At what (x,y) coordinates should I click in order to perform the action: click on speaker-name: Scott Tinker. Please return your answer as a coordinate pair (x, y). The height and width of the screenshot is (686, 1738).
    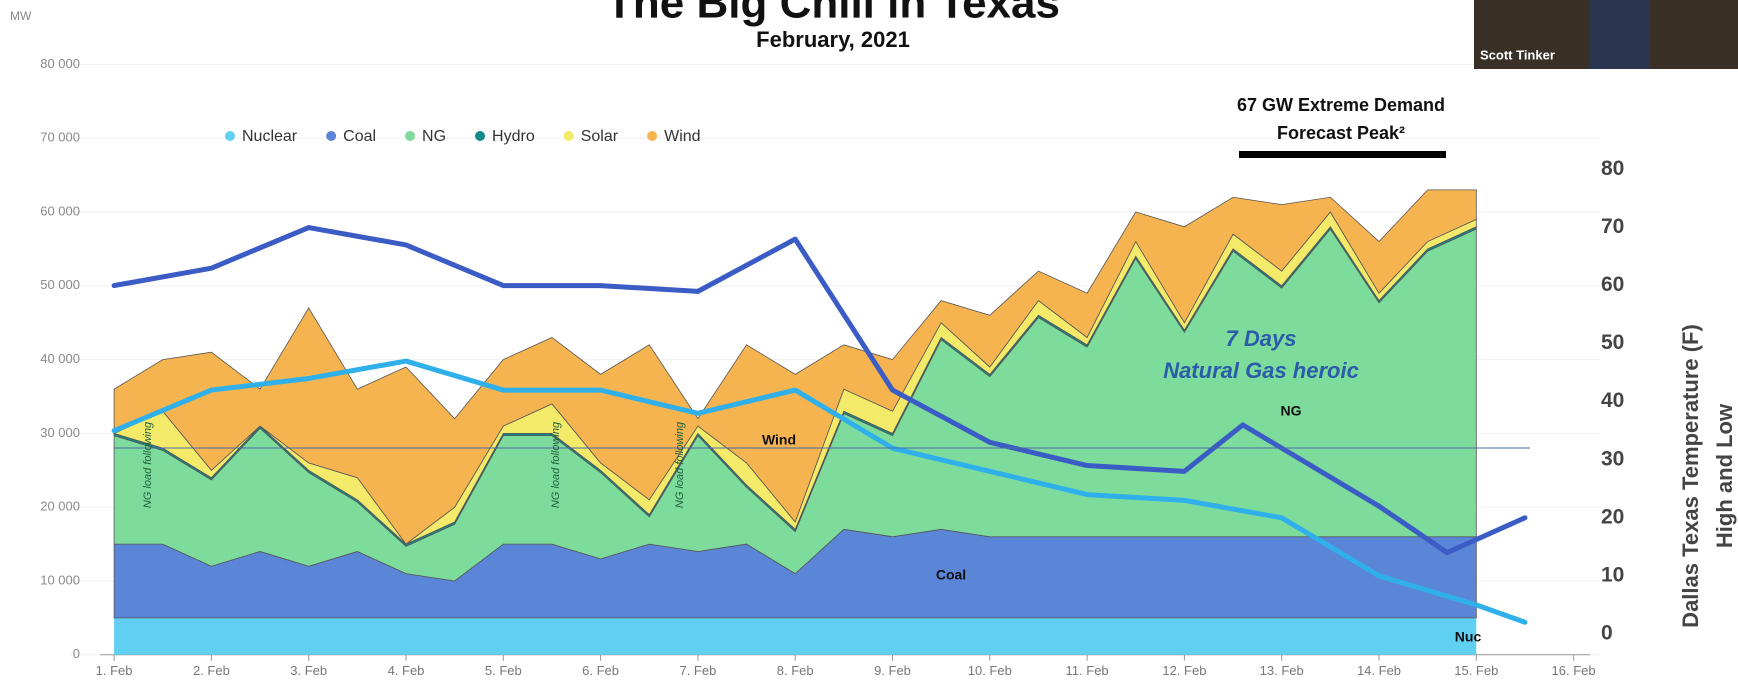
    Looking at the image, I should click on (1517, 54).